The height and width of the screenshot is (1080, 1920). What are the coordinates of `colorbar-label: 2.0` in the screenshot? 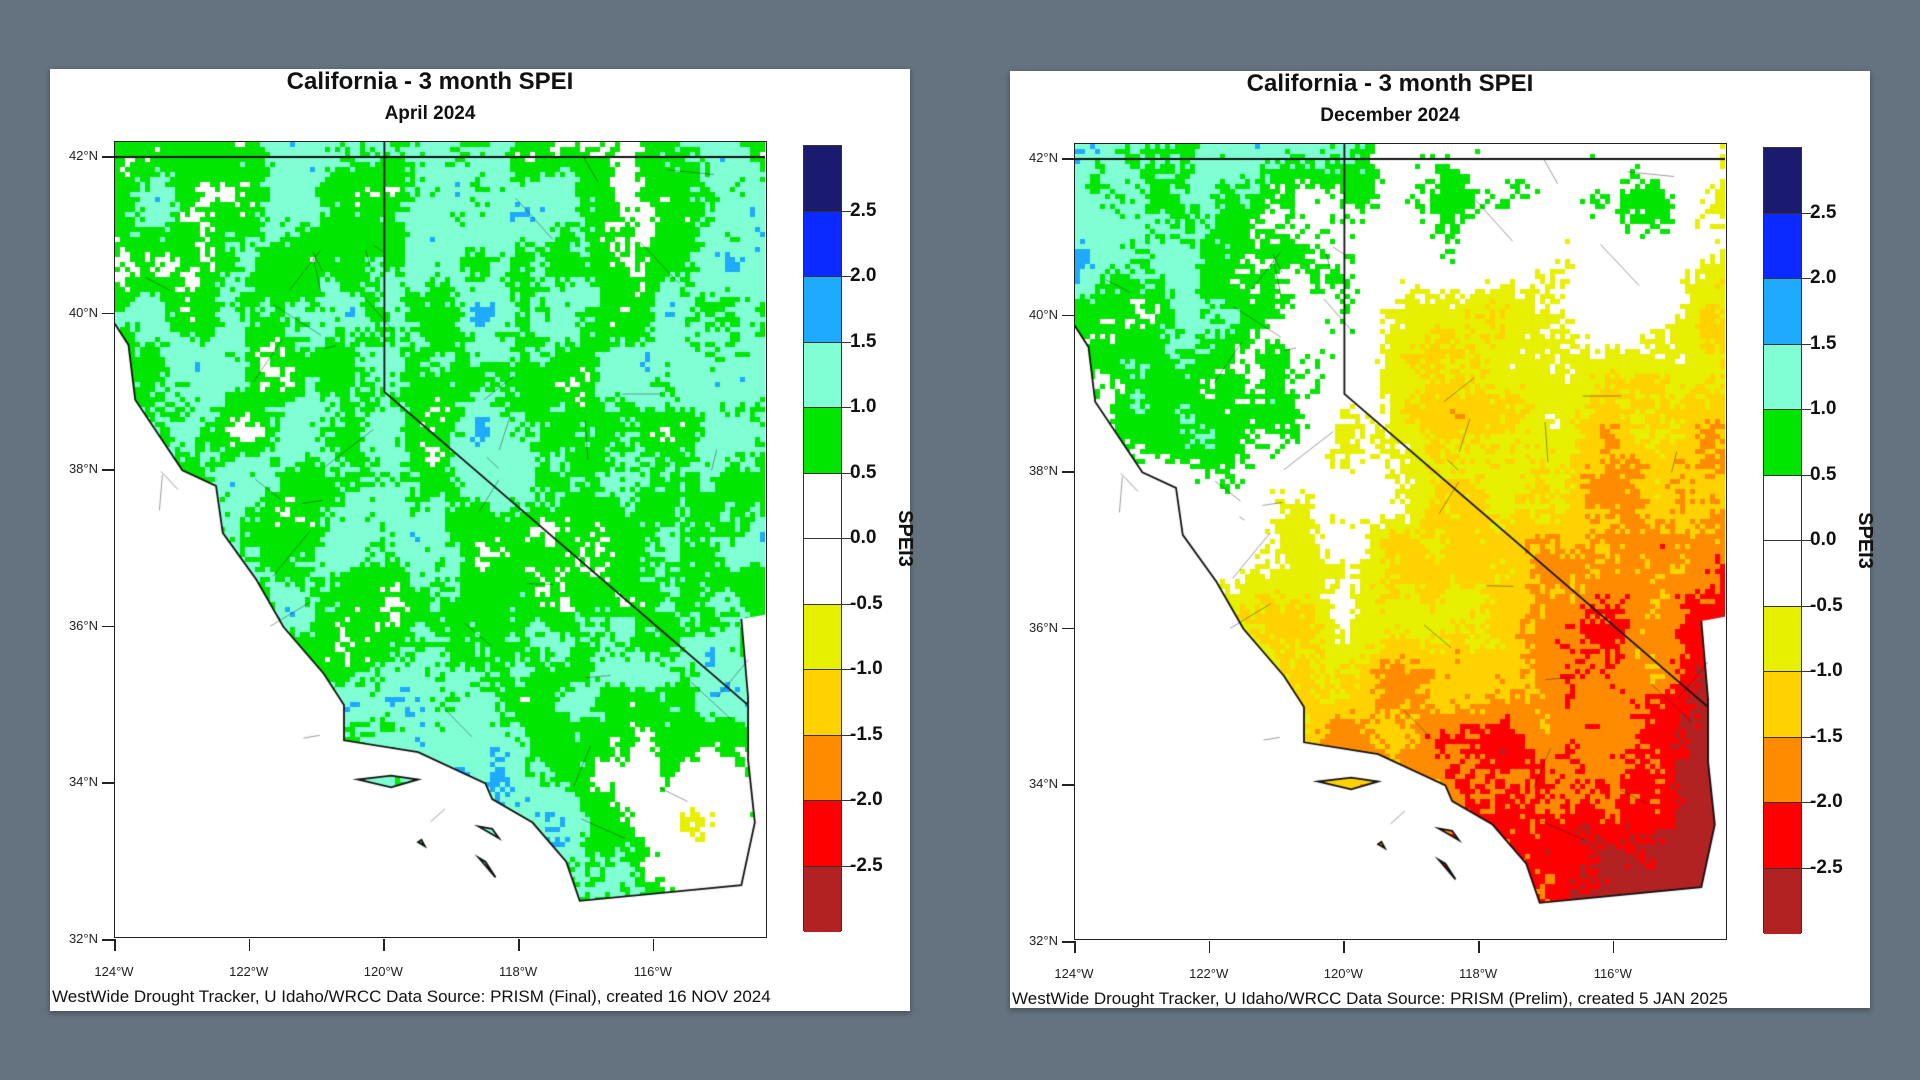 It's located at (863, 275).